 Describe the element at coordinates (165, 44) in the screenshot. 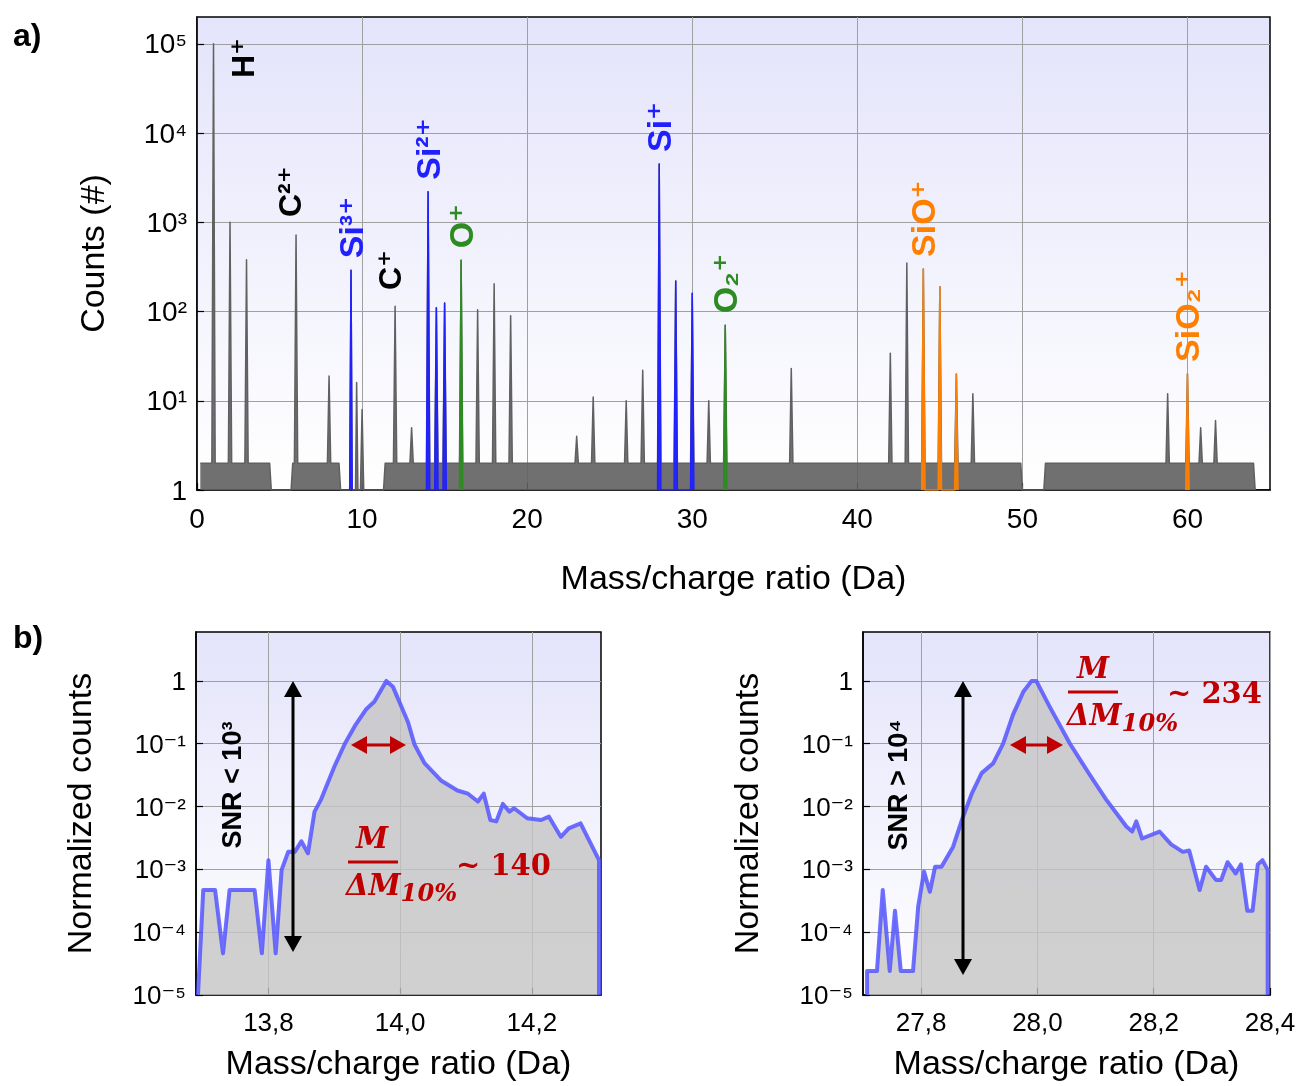

I see `y-tick-label: 10⁵` at that location.